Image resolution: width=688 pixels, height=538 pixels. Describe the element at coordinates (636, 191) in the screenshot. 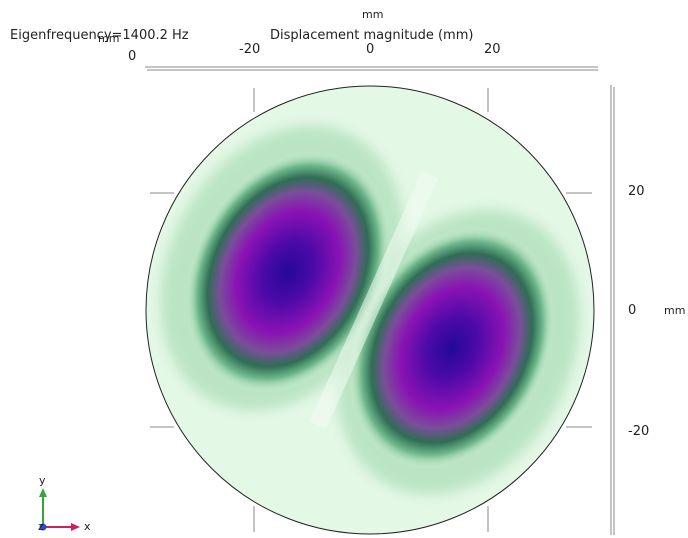

I see `y-tick-label: 20` at that location.